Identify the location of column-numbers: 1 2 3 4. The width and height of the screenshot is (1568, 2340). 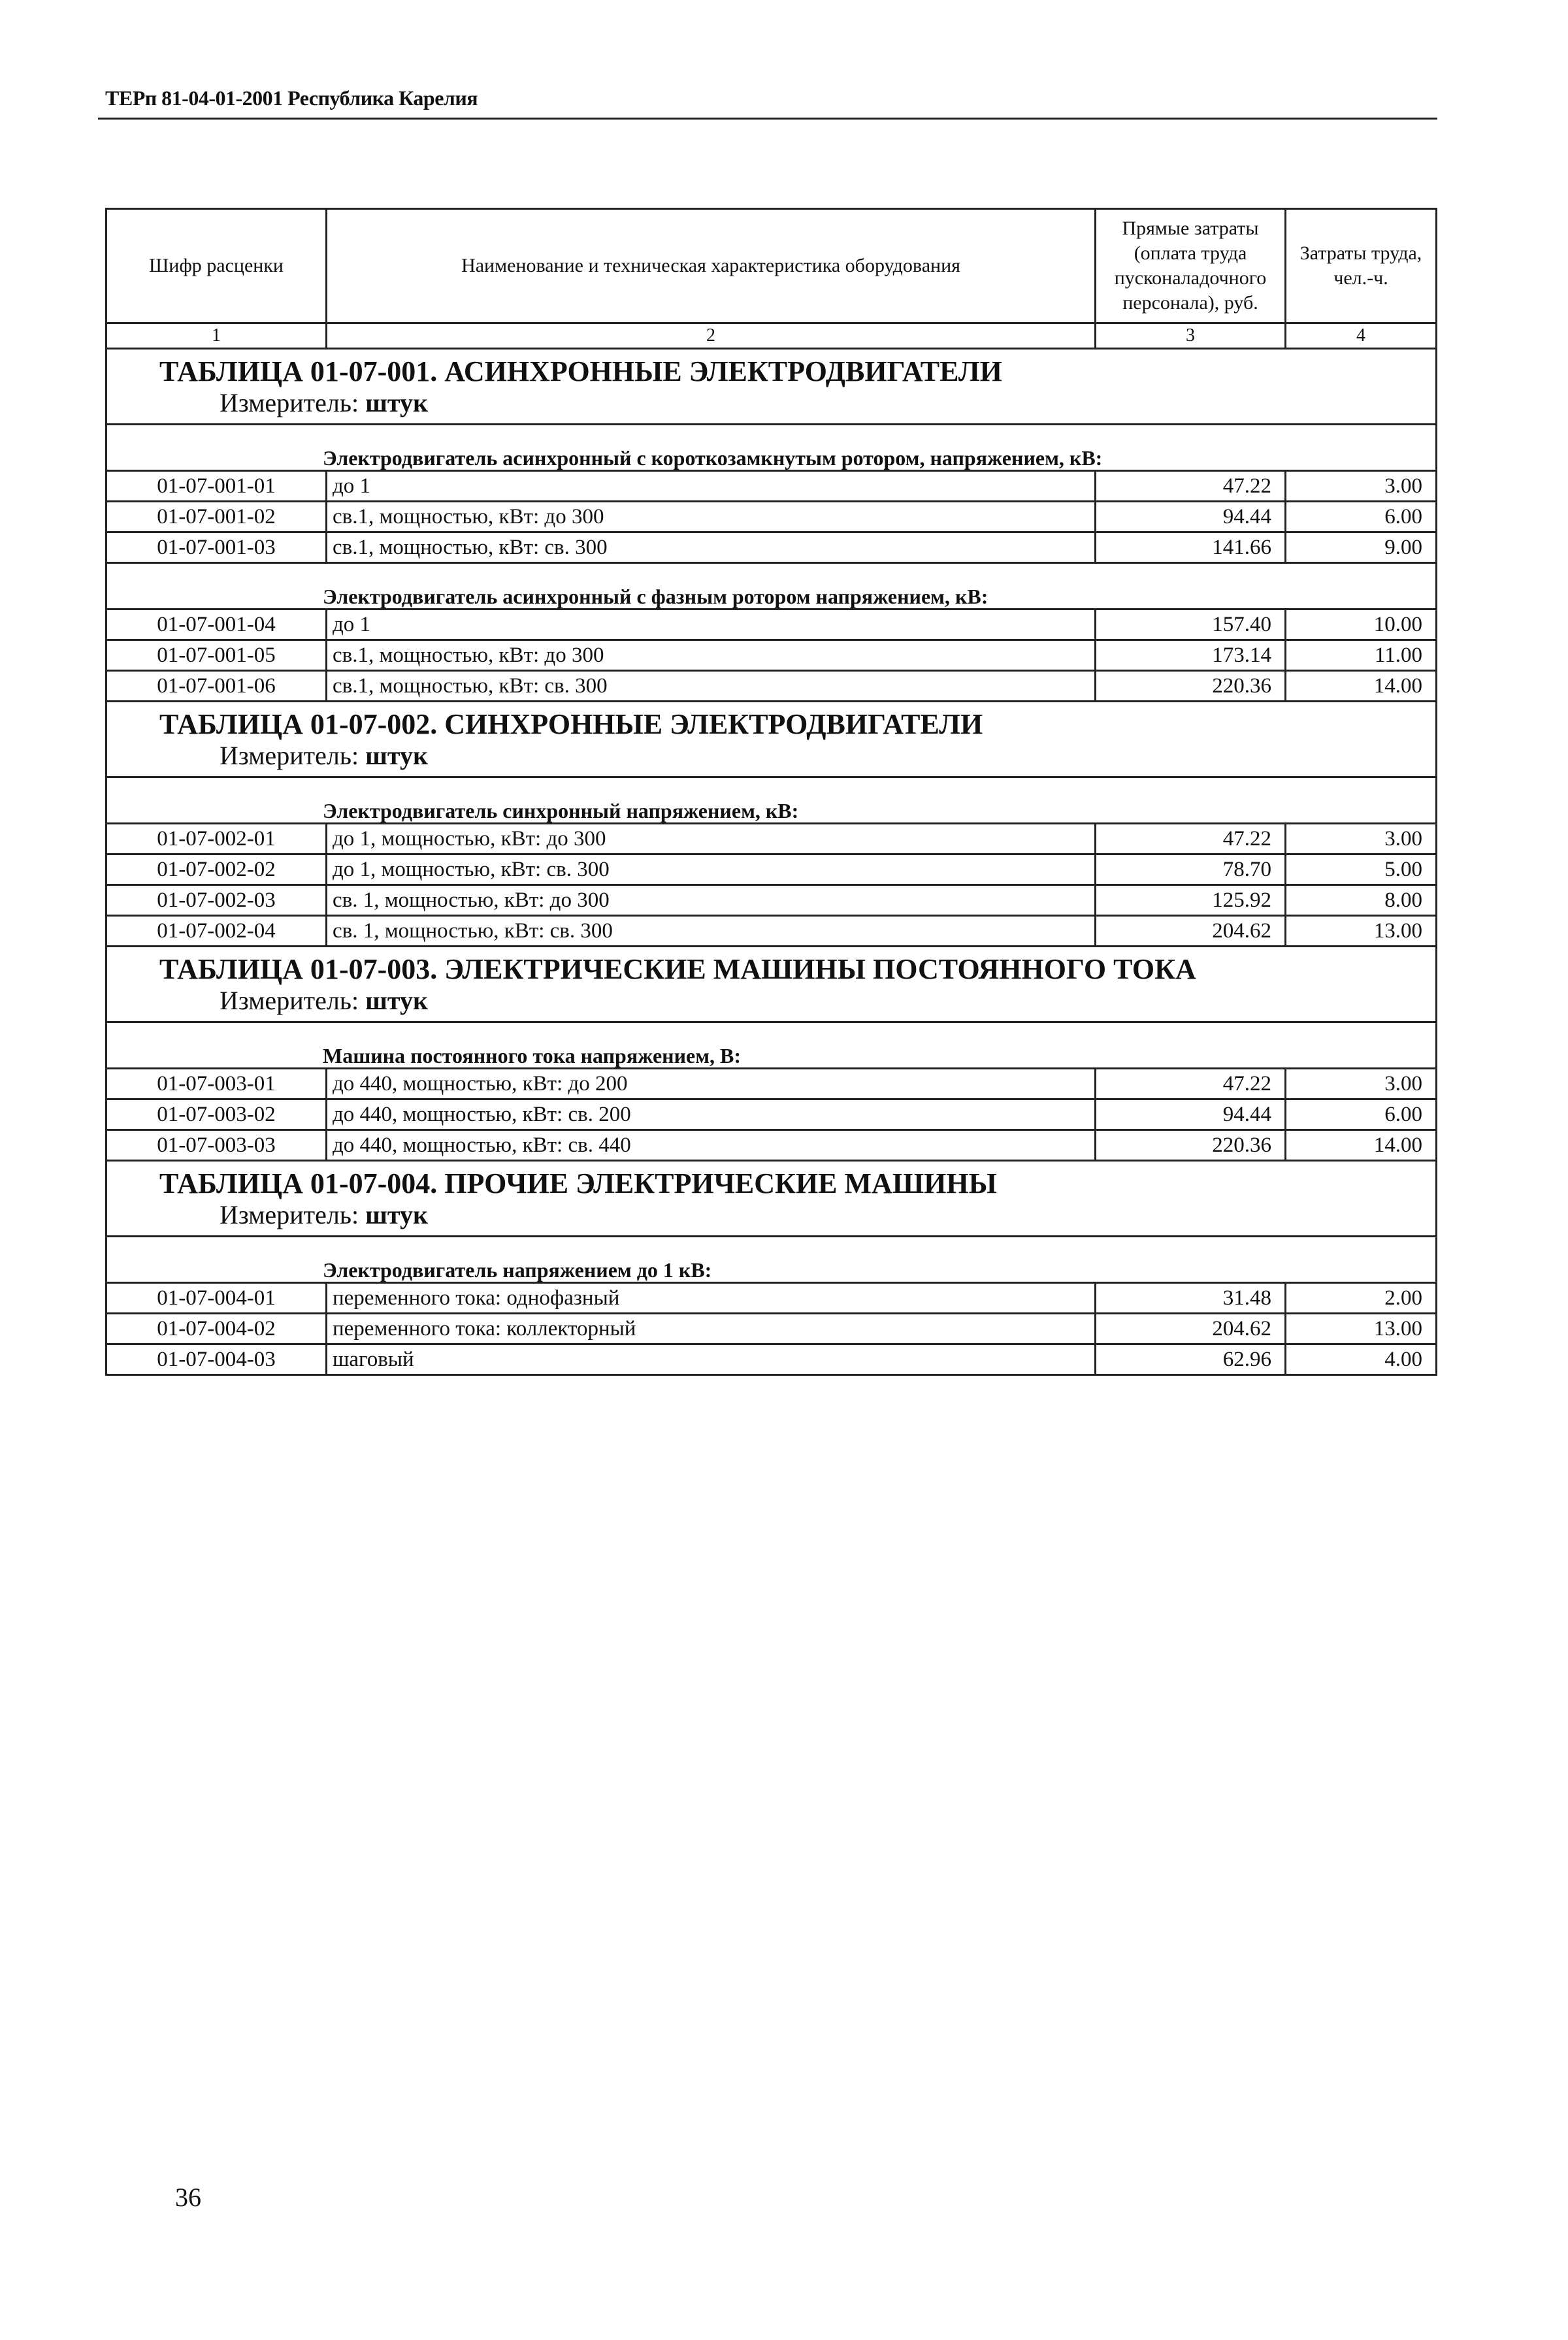
(771, 335).